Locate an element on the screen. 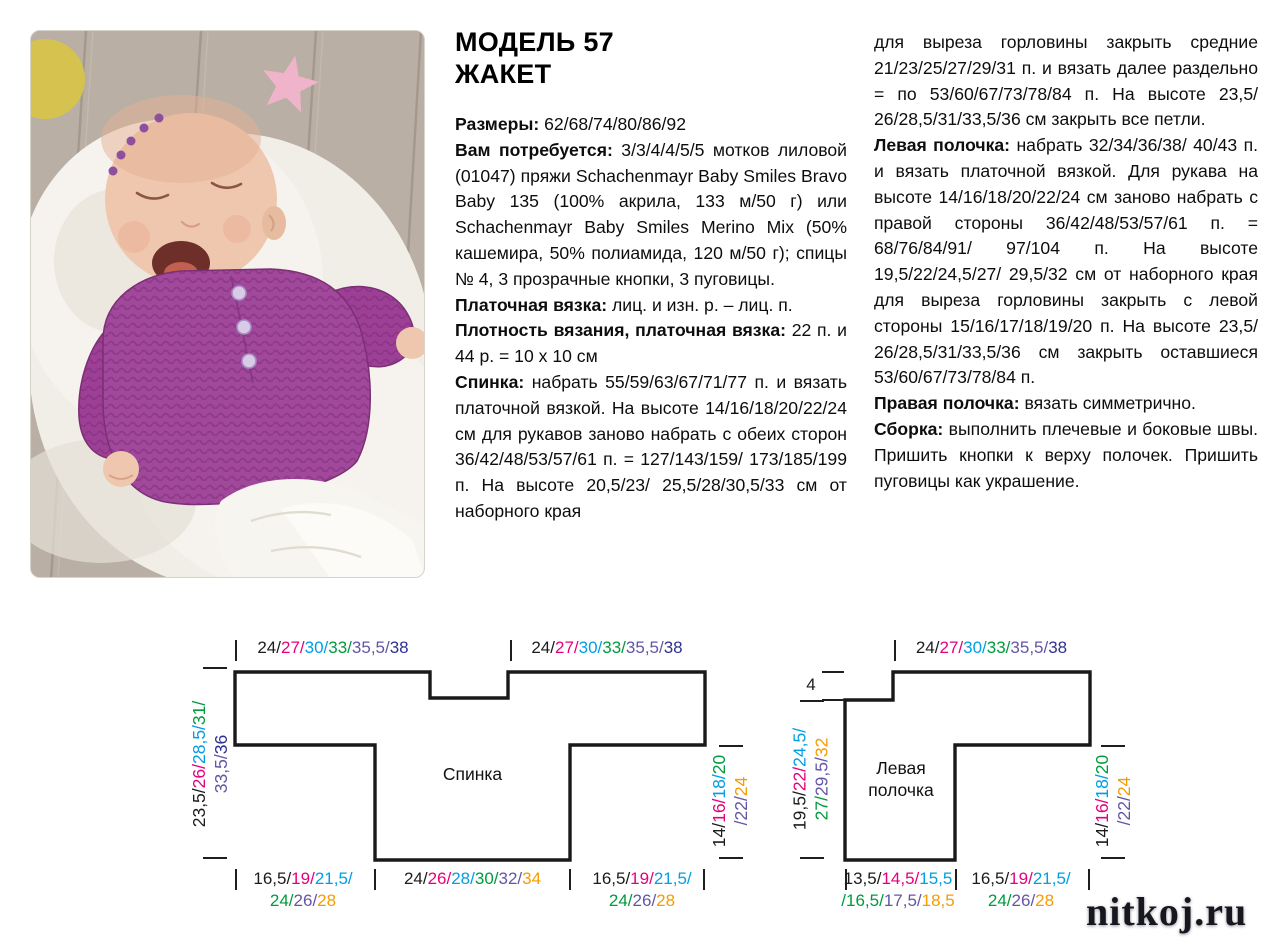 The height and width of the screenshot is (945, 1281). back-shoulder-width-left-label: 24/27/30/33/35,5/38 is located at coordinates (333, 647).